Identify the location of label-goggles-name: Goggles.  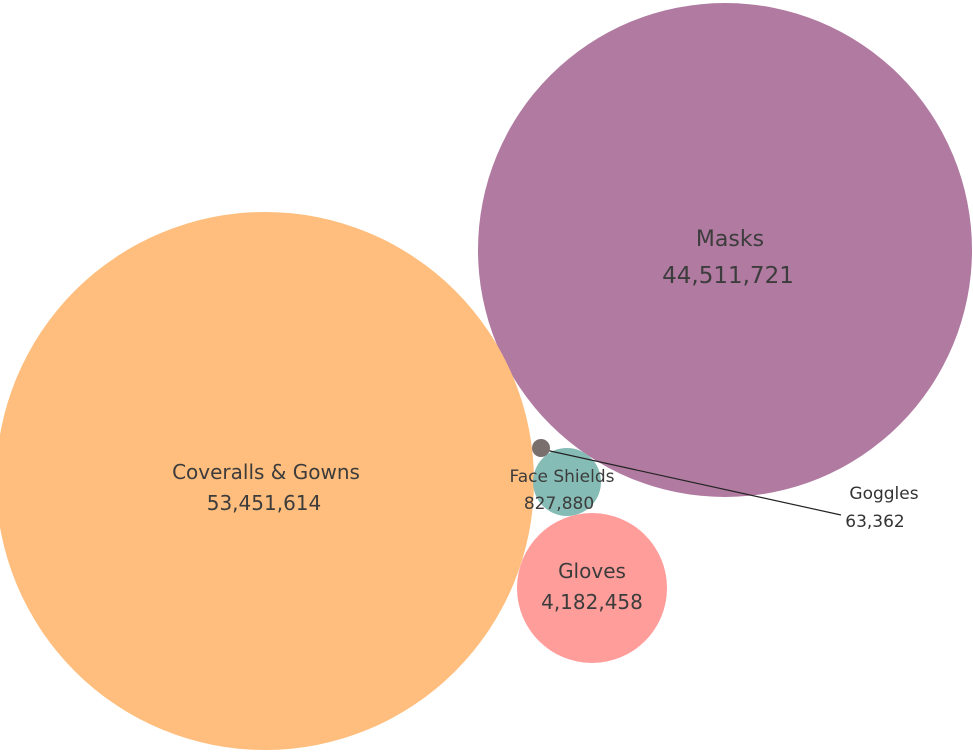
(883, 494).